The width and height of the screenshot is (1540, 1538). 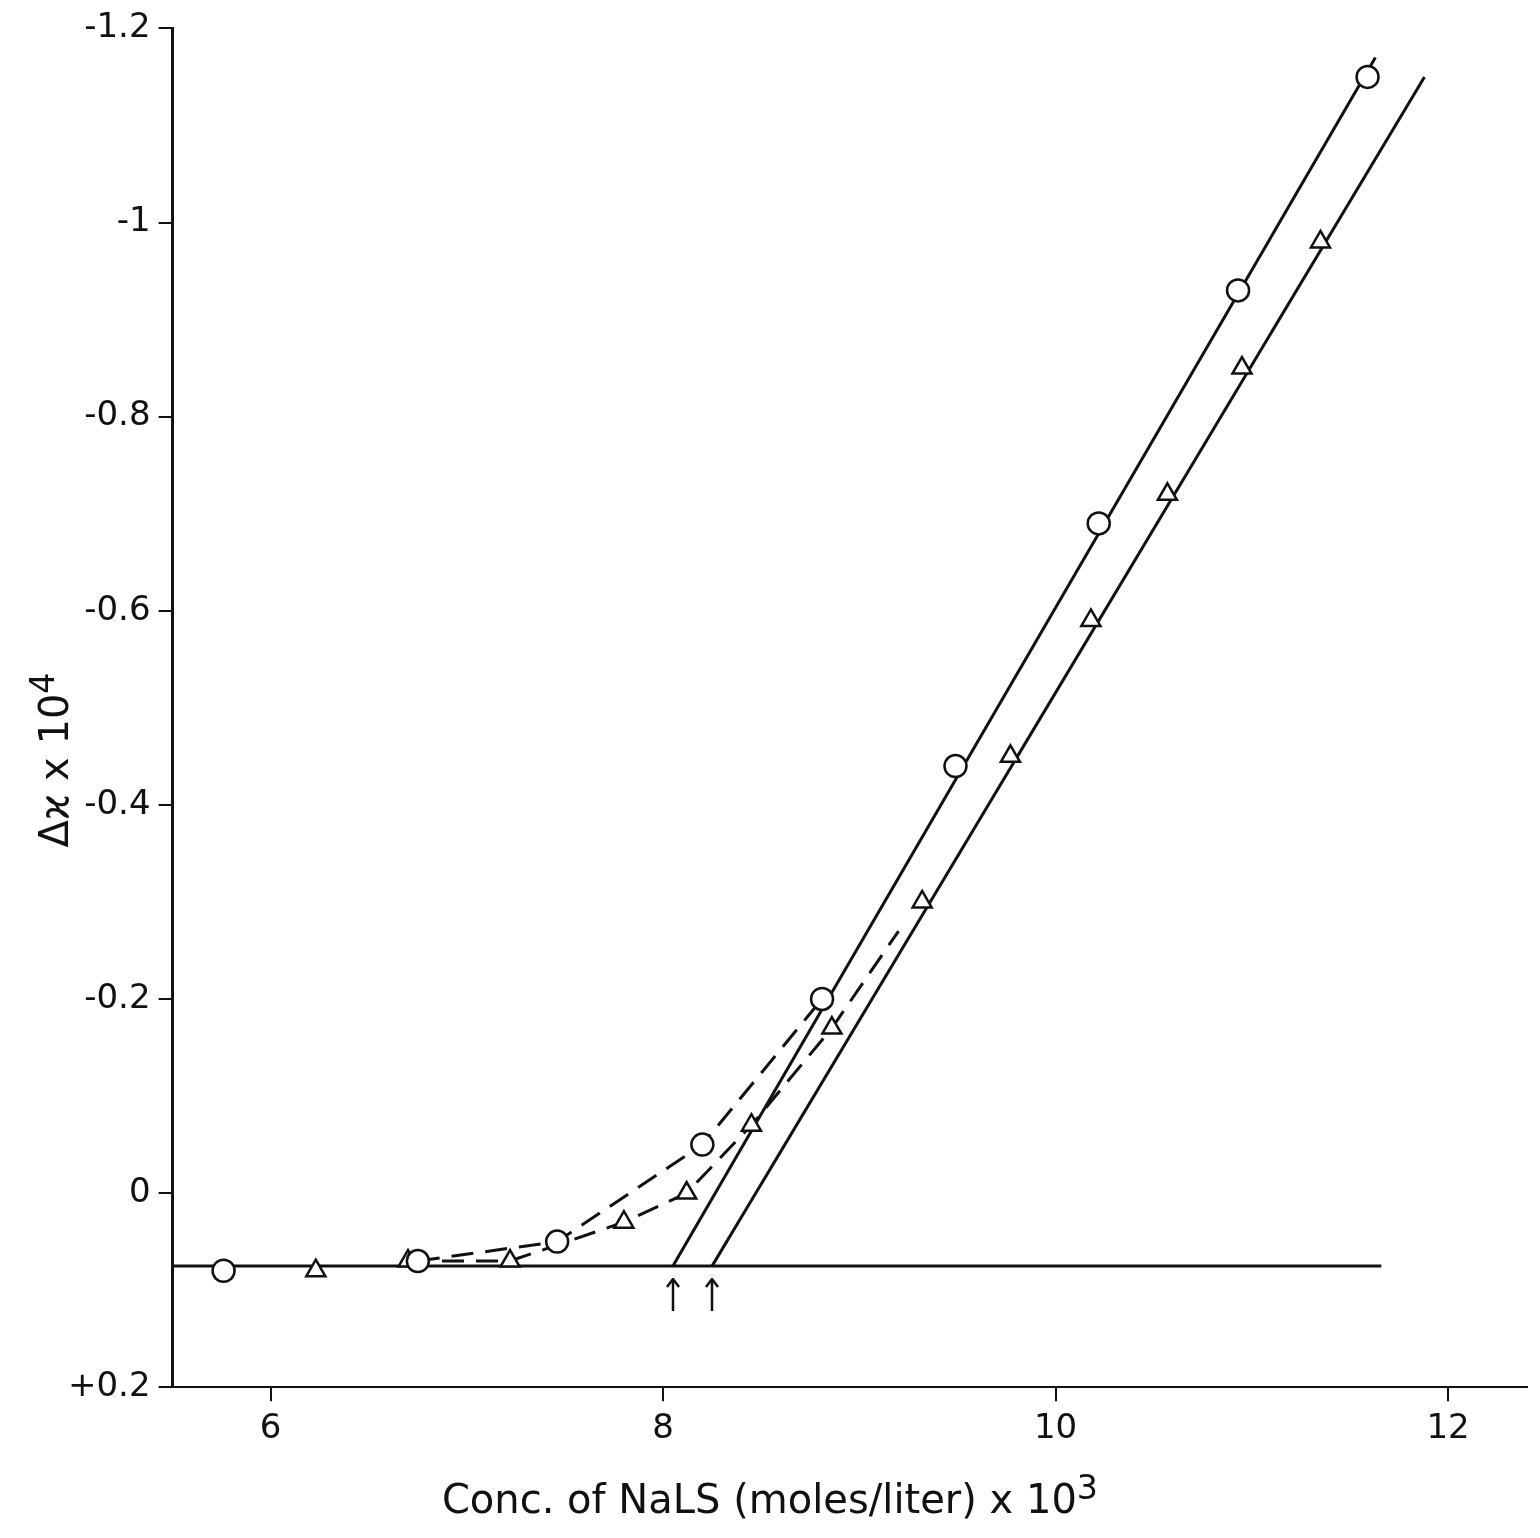 I want to click on y-tick-label: -0.8, so click(x=117, y=413).